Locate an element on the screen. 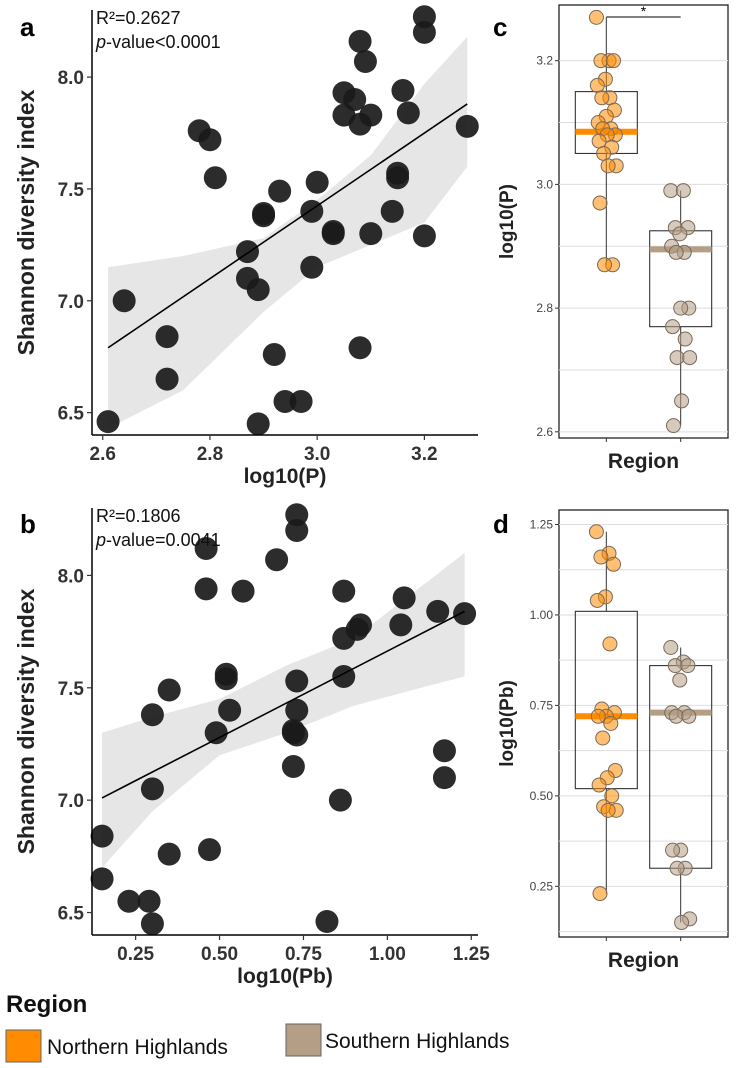  y-tick-label: 6.5 is located at coordinates (71, 414).